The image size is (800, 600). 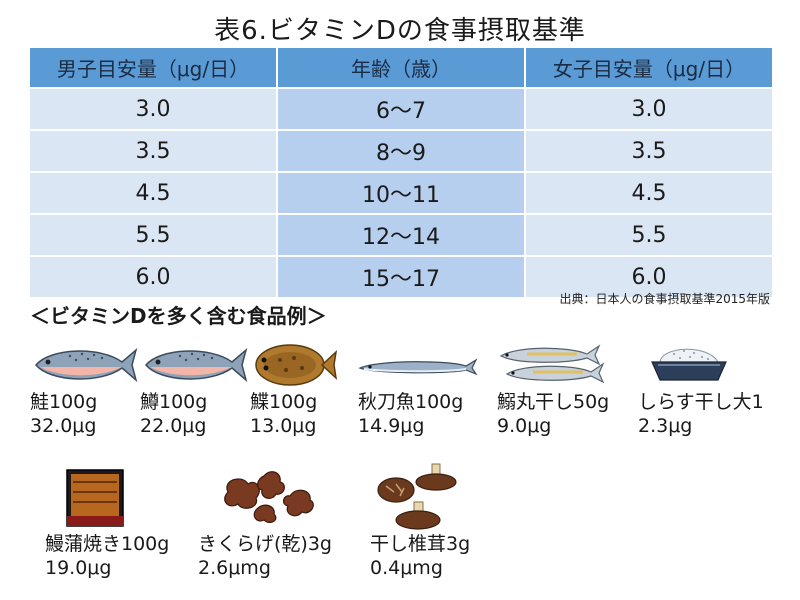 I want to click on table-row: 3.0 6～7 3.0, so click(x=401, y=110).